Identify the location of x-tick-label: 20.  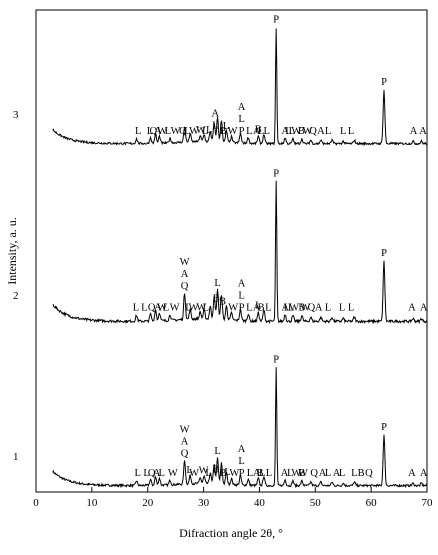
(148, 503).